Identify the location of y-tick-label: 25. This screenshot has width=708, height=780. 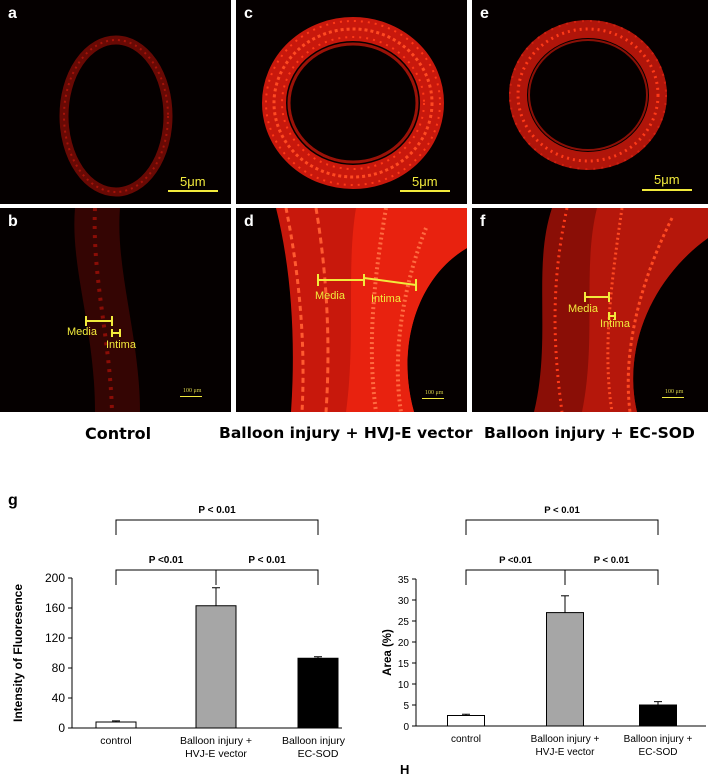
(404, 622).